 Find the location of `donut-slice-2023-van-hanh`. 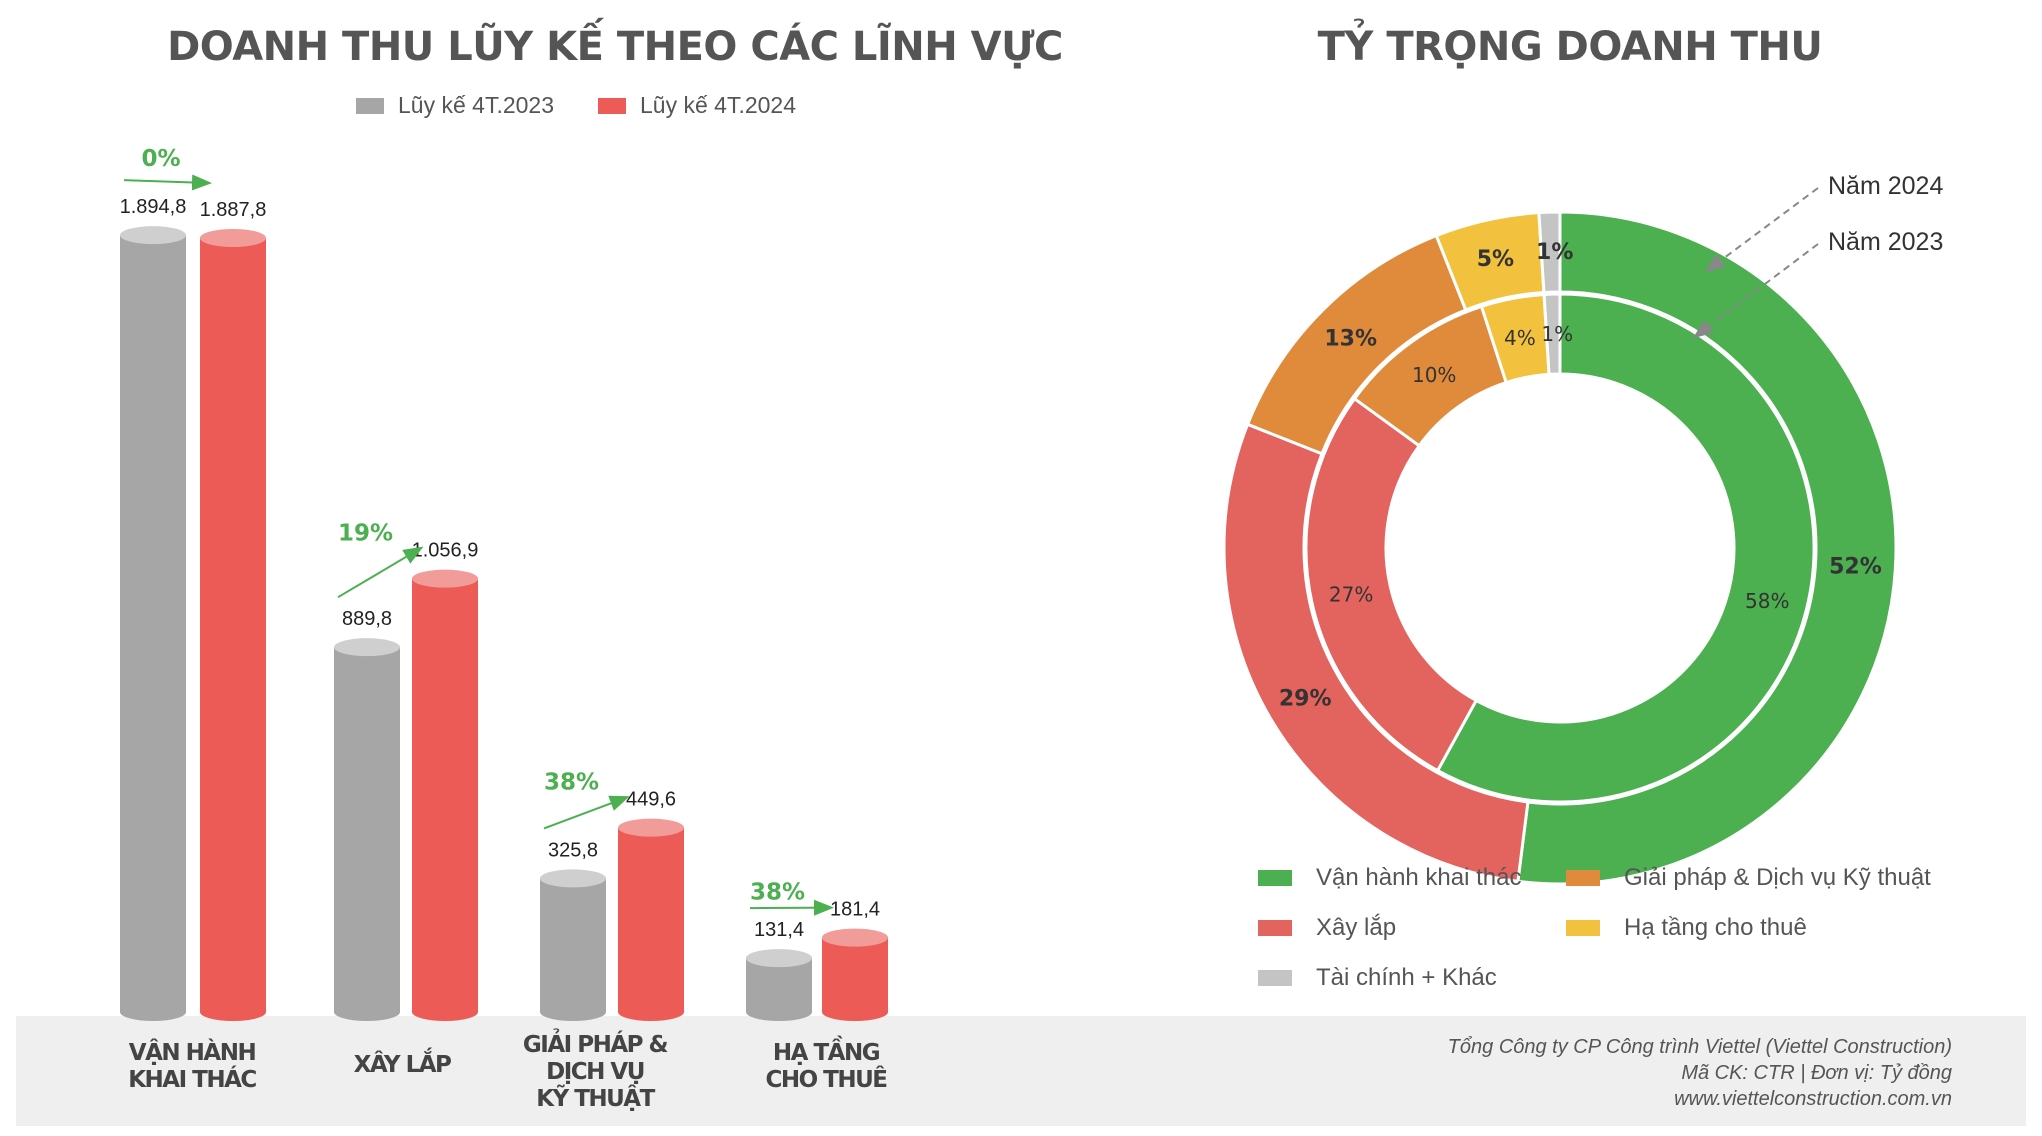

donut-slice-2023-van-hanh is located at coordinates (1625, 548).